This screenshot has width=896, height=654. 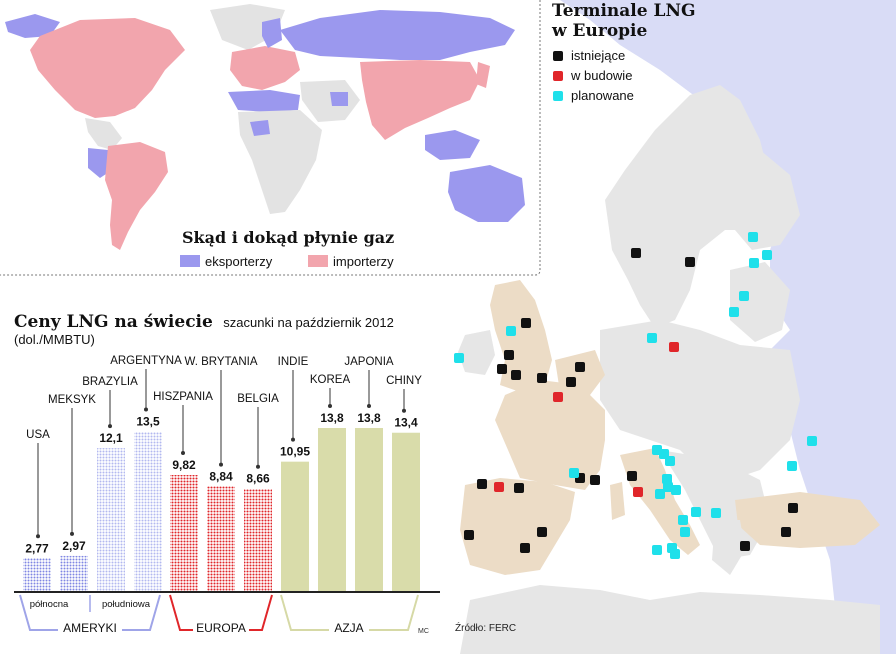 I want to click on legend-label-europe-1: w budowie, so click(x=601, y=75).